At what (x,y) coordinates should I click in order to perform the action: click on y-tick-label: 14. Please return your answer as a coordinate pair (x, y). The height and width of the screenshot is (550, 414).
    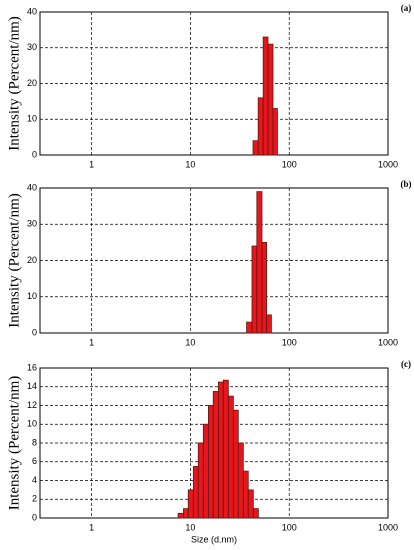
    Looking at the image, I should click on (32, 386).